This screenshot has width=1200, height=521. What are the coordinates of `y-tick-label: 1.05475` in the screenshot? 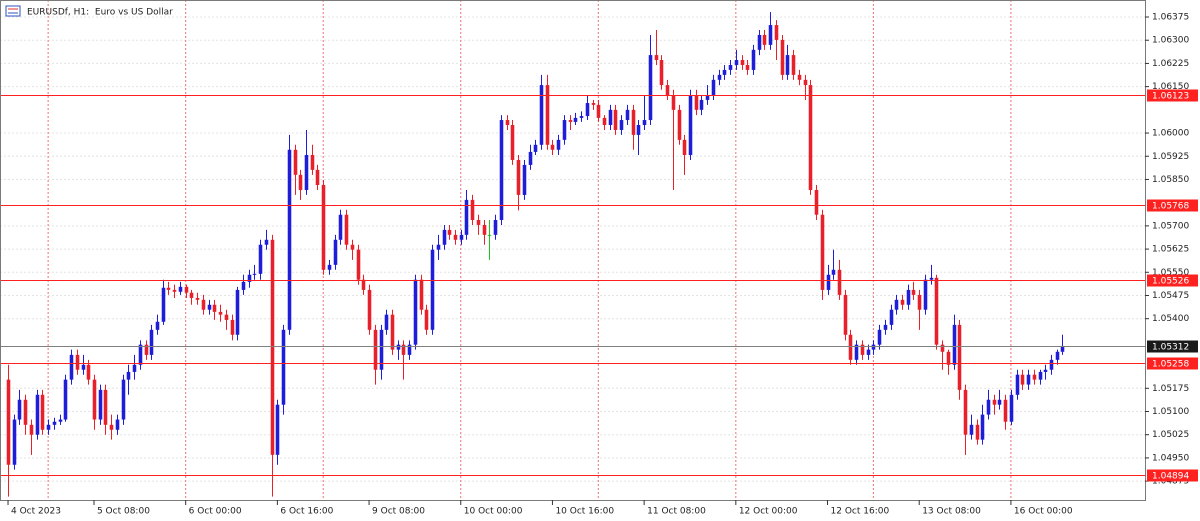 It's located at (1170, 296).